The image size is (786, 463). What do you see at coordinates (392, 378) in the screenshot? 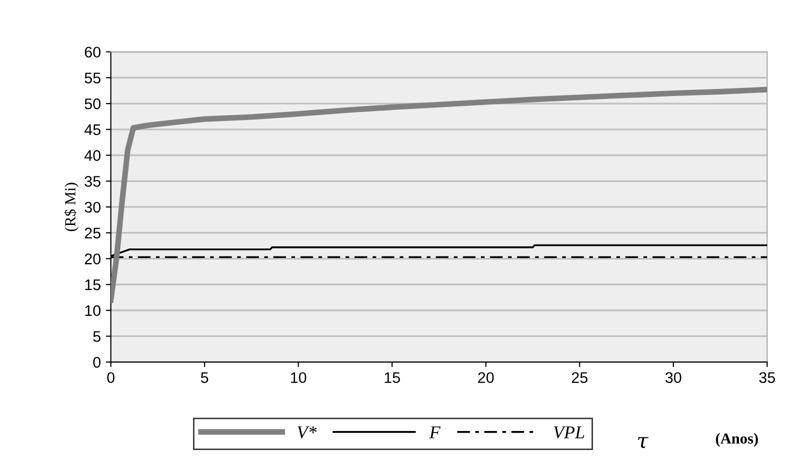
I see `x-tick-label: 15` at bounding box center [392, 378].